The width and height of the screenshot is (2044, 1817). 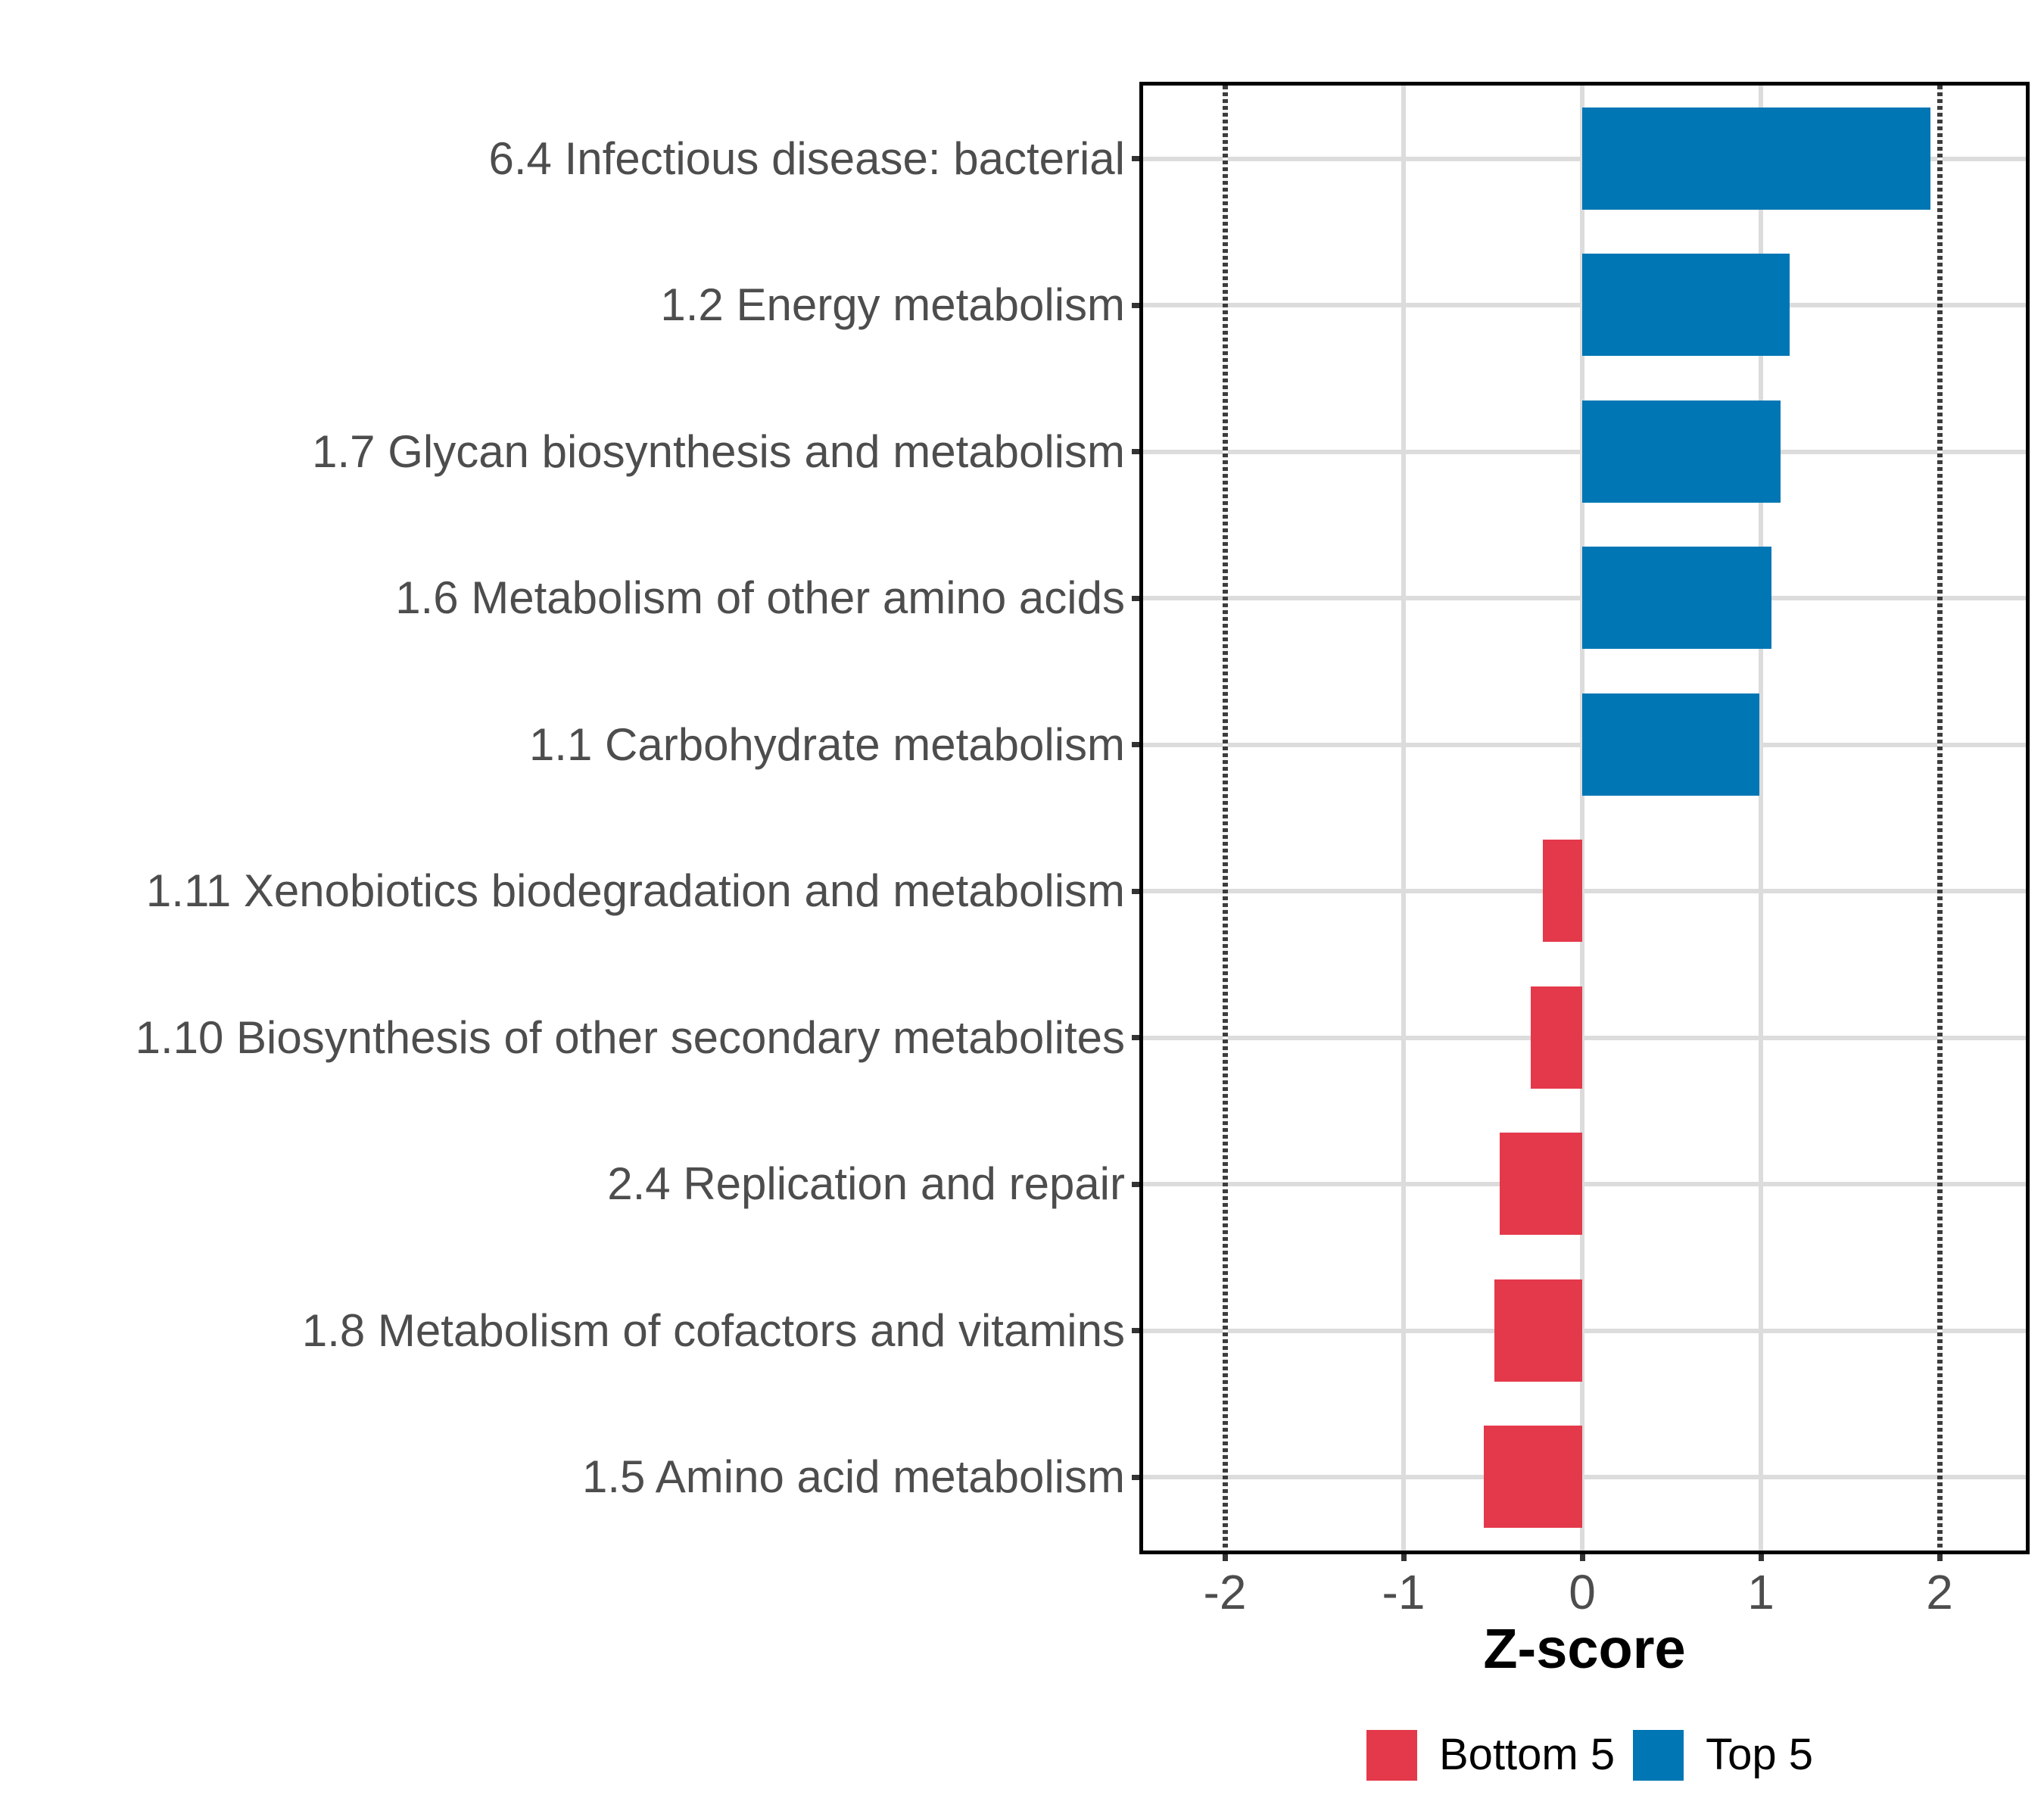 What do you see at coordinates (1391, 1755) in the screenshot?
I see `legend-swatch-bottom5` at bounding box center [1391, 1755].